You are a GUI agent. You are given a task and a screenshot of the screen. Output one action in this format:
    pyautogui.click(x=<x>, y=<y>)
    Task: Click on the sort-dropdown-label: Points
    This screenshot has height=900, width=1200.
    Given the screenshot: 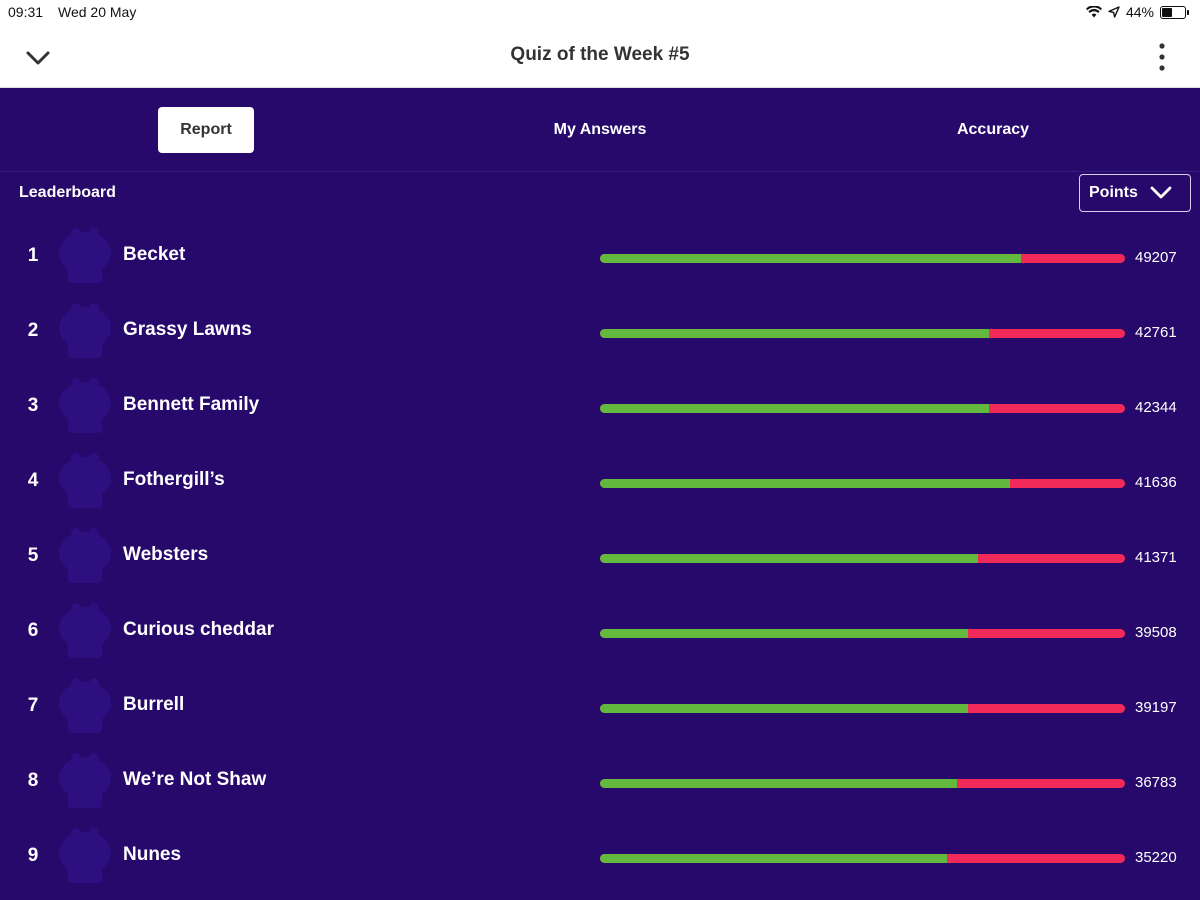 What is the action you would take?
    pyautogui.click(x=1113, y=192)
    